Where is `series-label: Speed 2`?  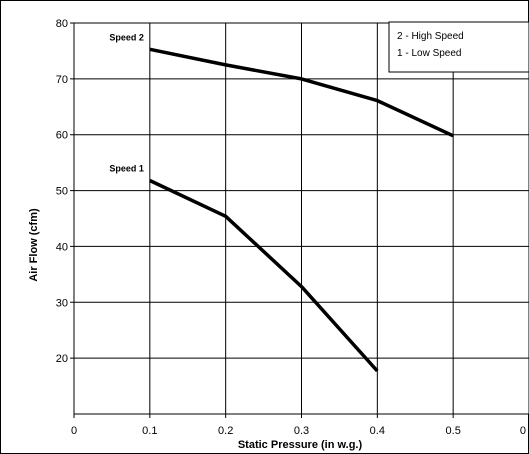 series-label: Speed 2 is located at coordinates (126, 37).